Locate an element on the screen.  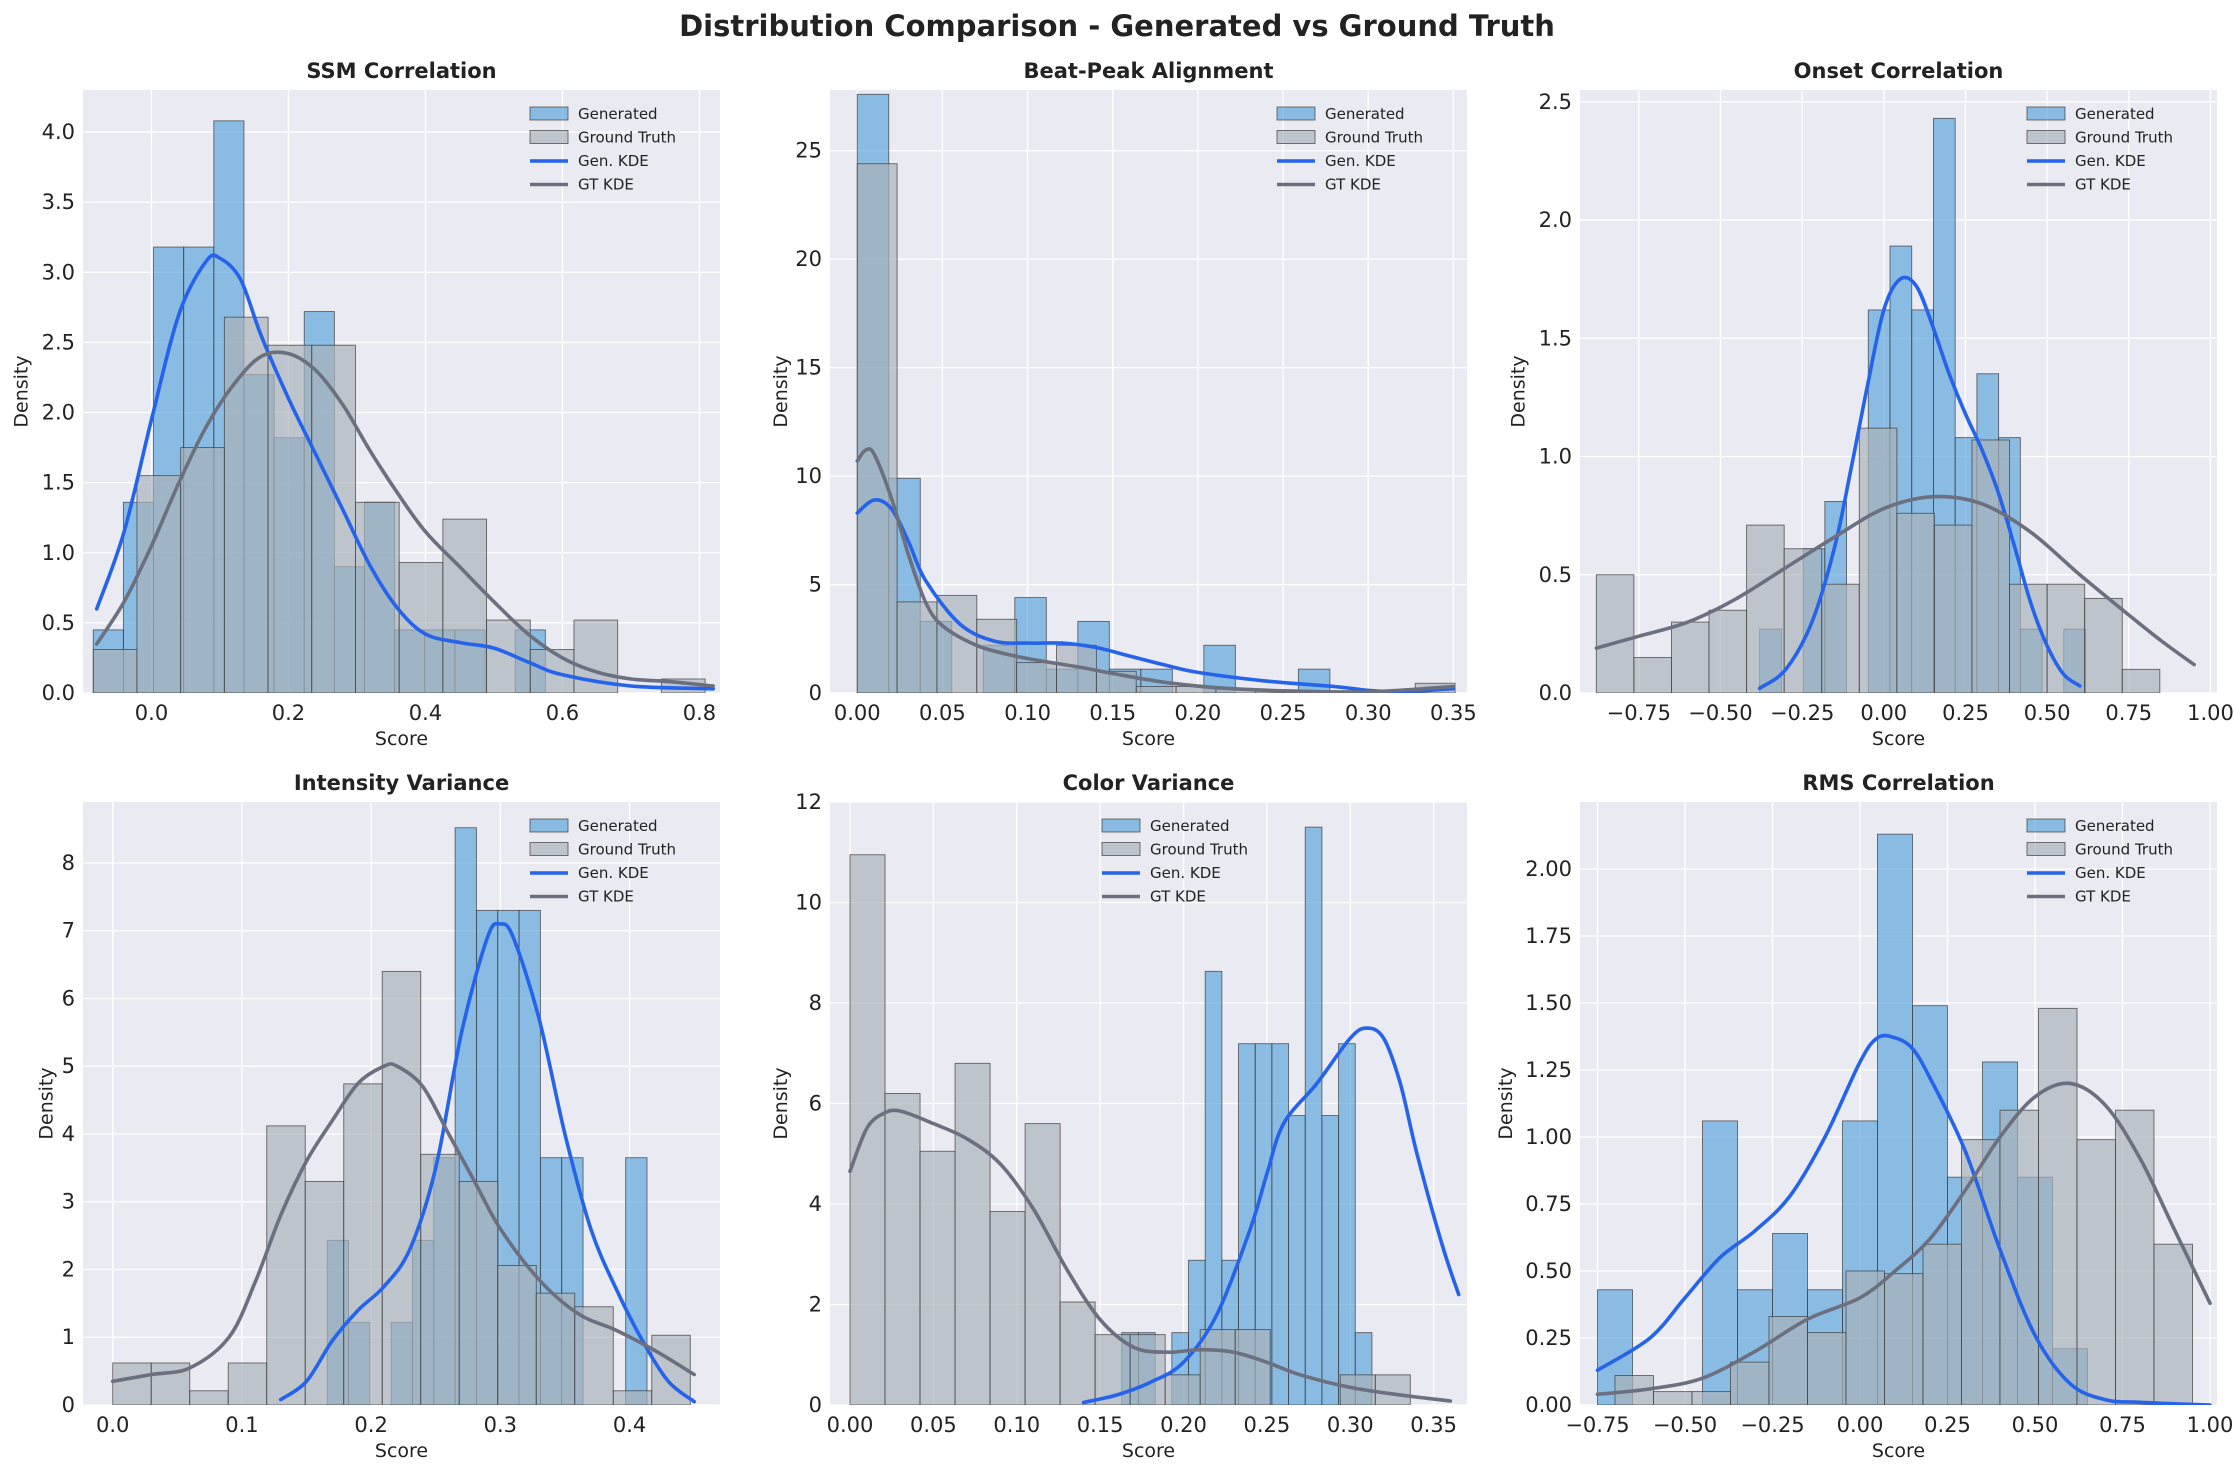
legend-gen-kde: Gen. KDE is located at coordinates (589, 161).